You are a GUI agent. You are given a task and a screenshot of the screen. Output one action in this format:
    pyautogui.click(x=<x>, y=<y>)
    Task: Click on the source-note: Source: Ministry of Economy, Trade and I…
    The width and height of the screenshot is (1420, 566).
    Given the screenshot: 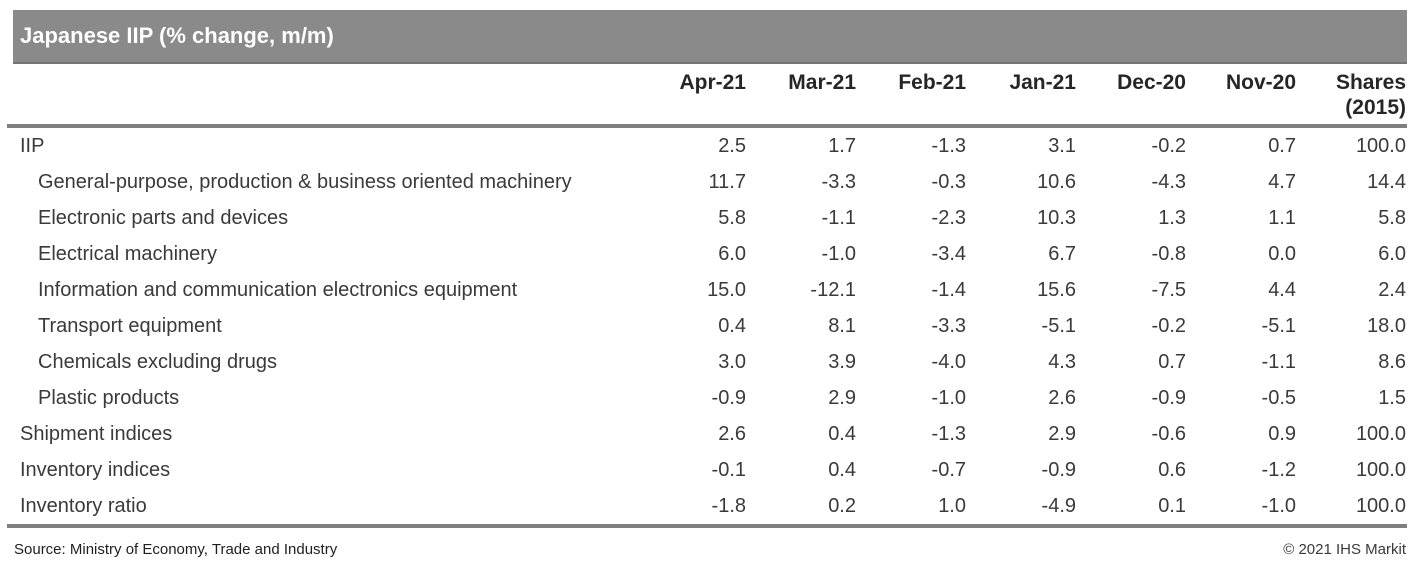 What is the action you would take?
    pyautogui.click(x=176, y=549)
    